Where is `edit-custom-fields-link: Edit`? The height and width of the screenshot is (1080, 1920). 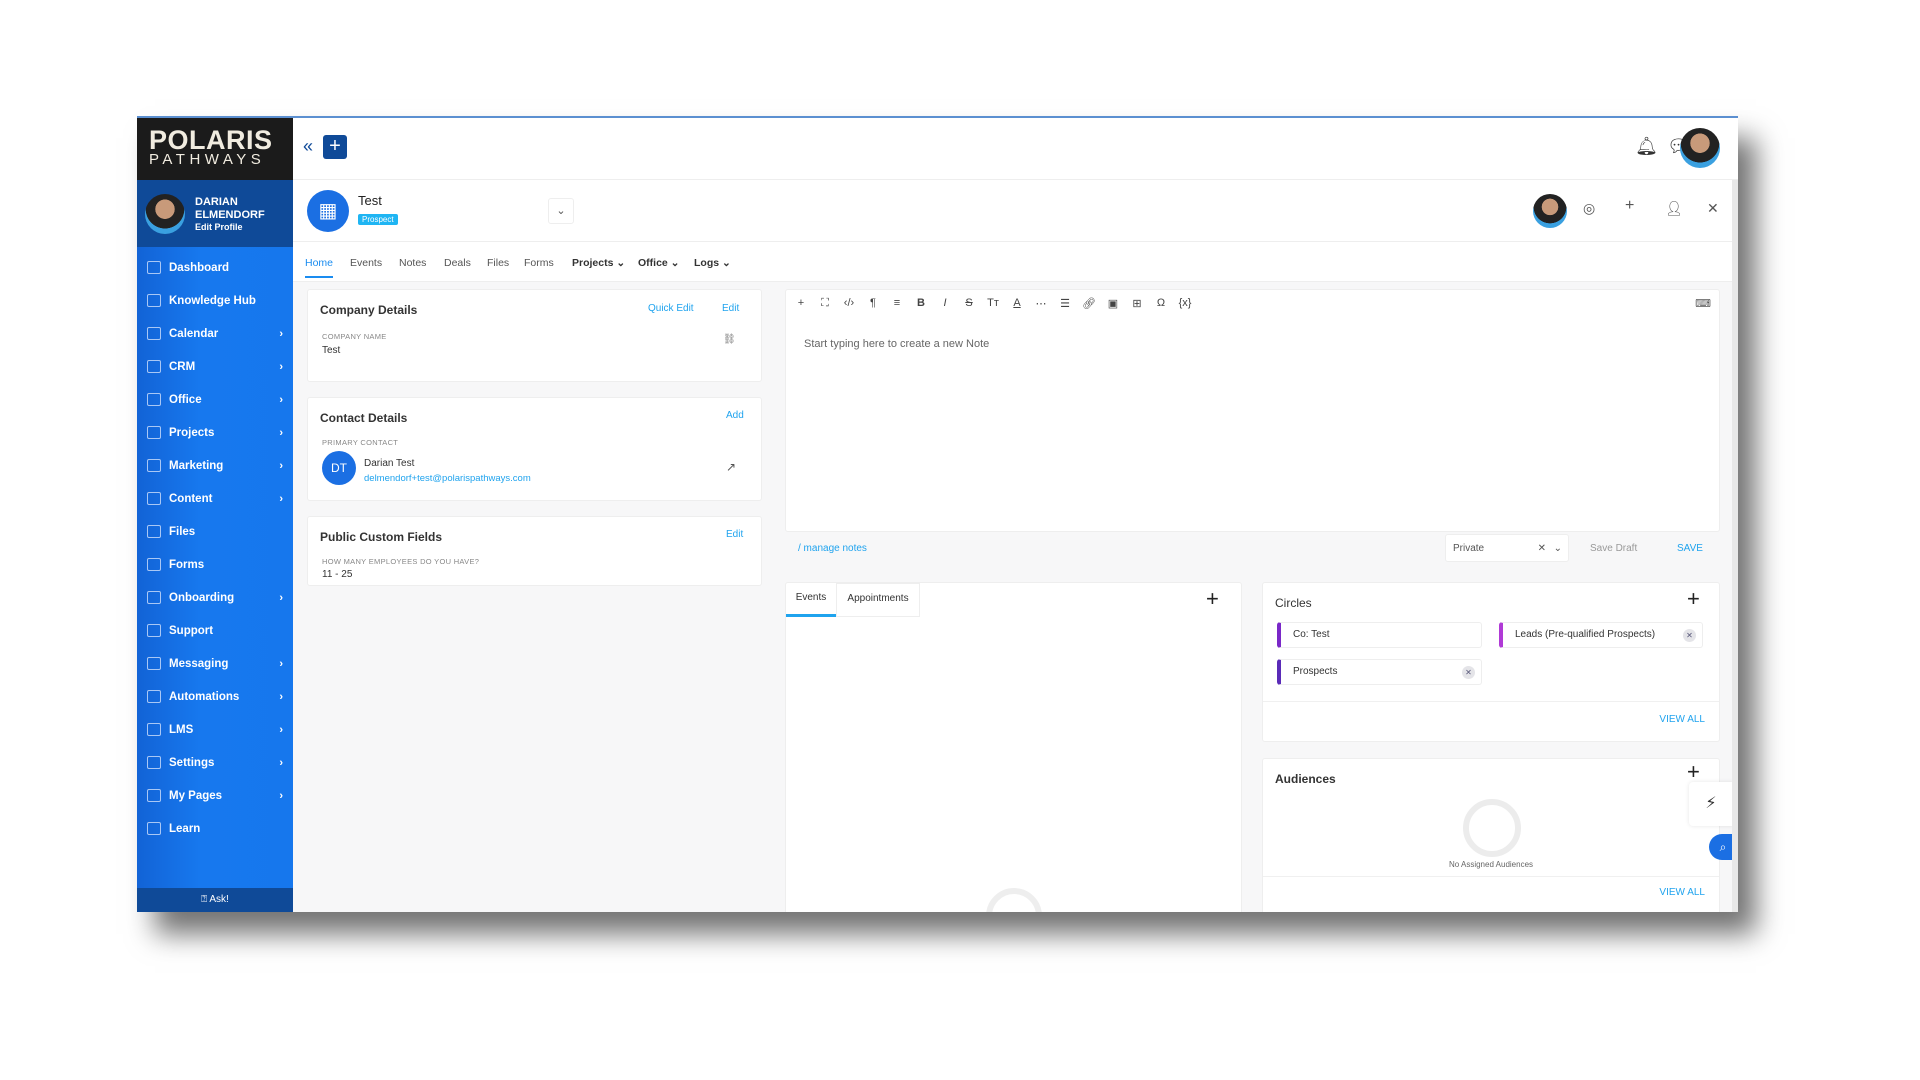 edit-custom-fields-link: Edit is located at coordinates (735, 534).